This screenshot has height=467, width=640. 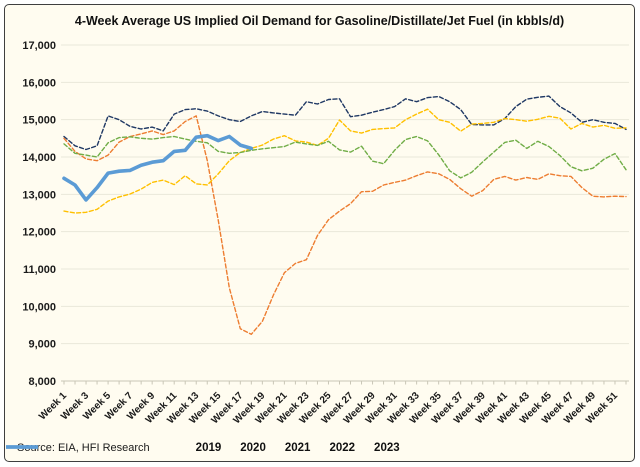 I want to click on series-line-2019, so click(x=345, y=123).